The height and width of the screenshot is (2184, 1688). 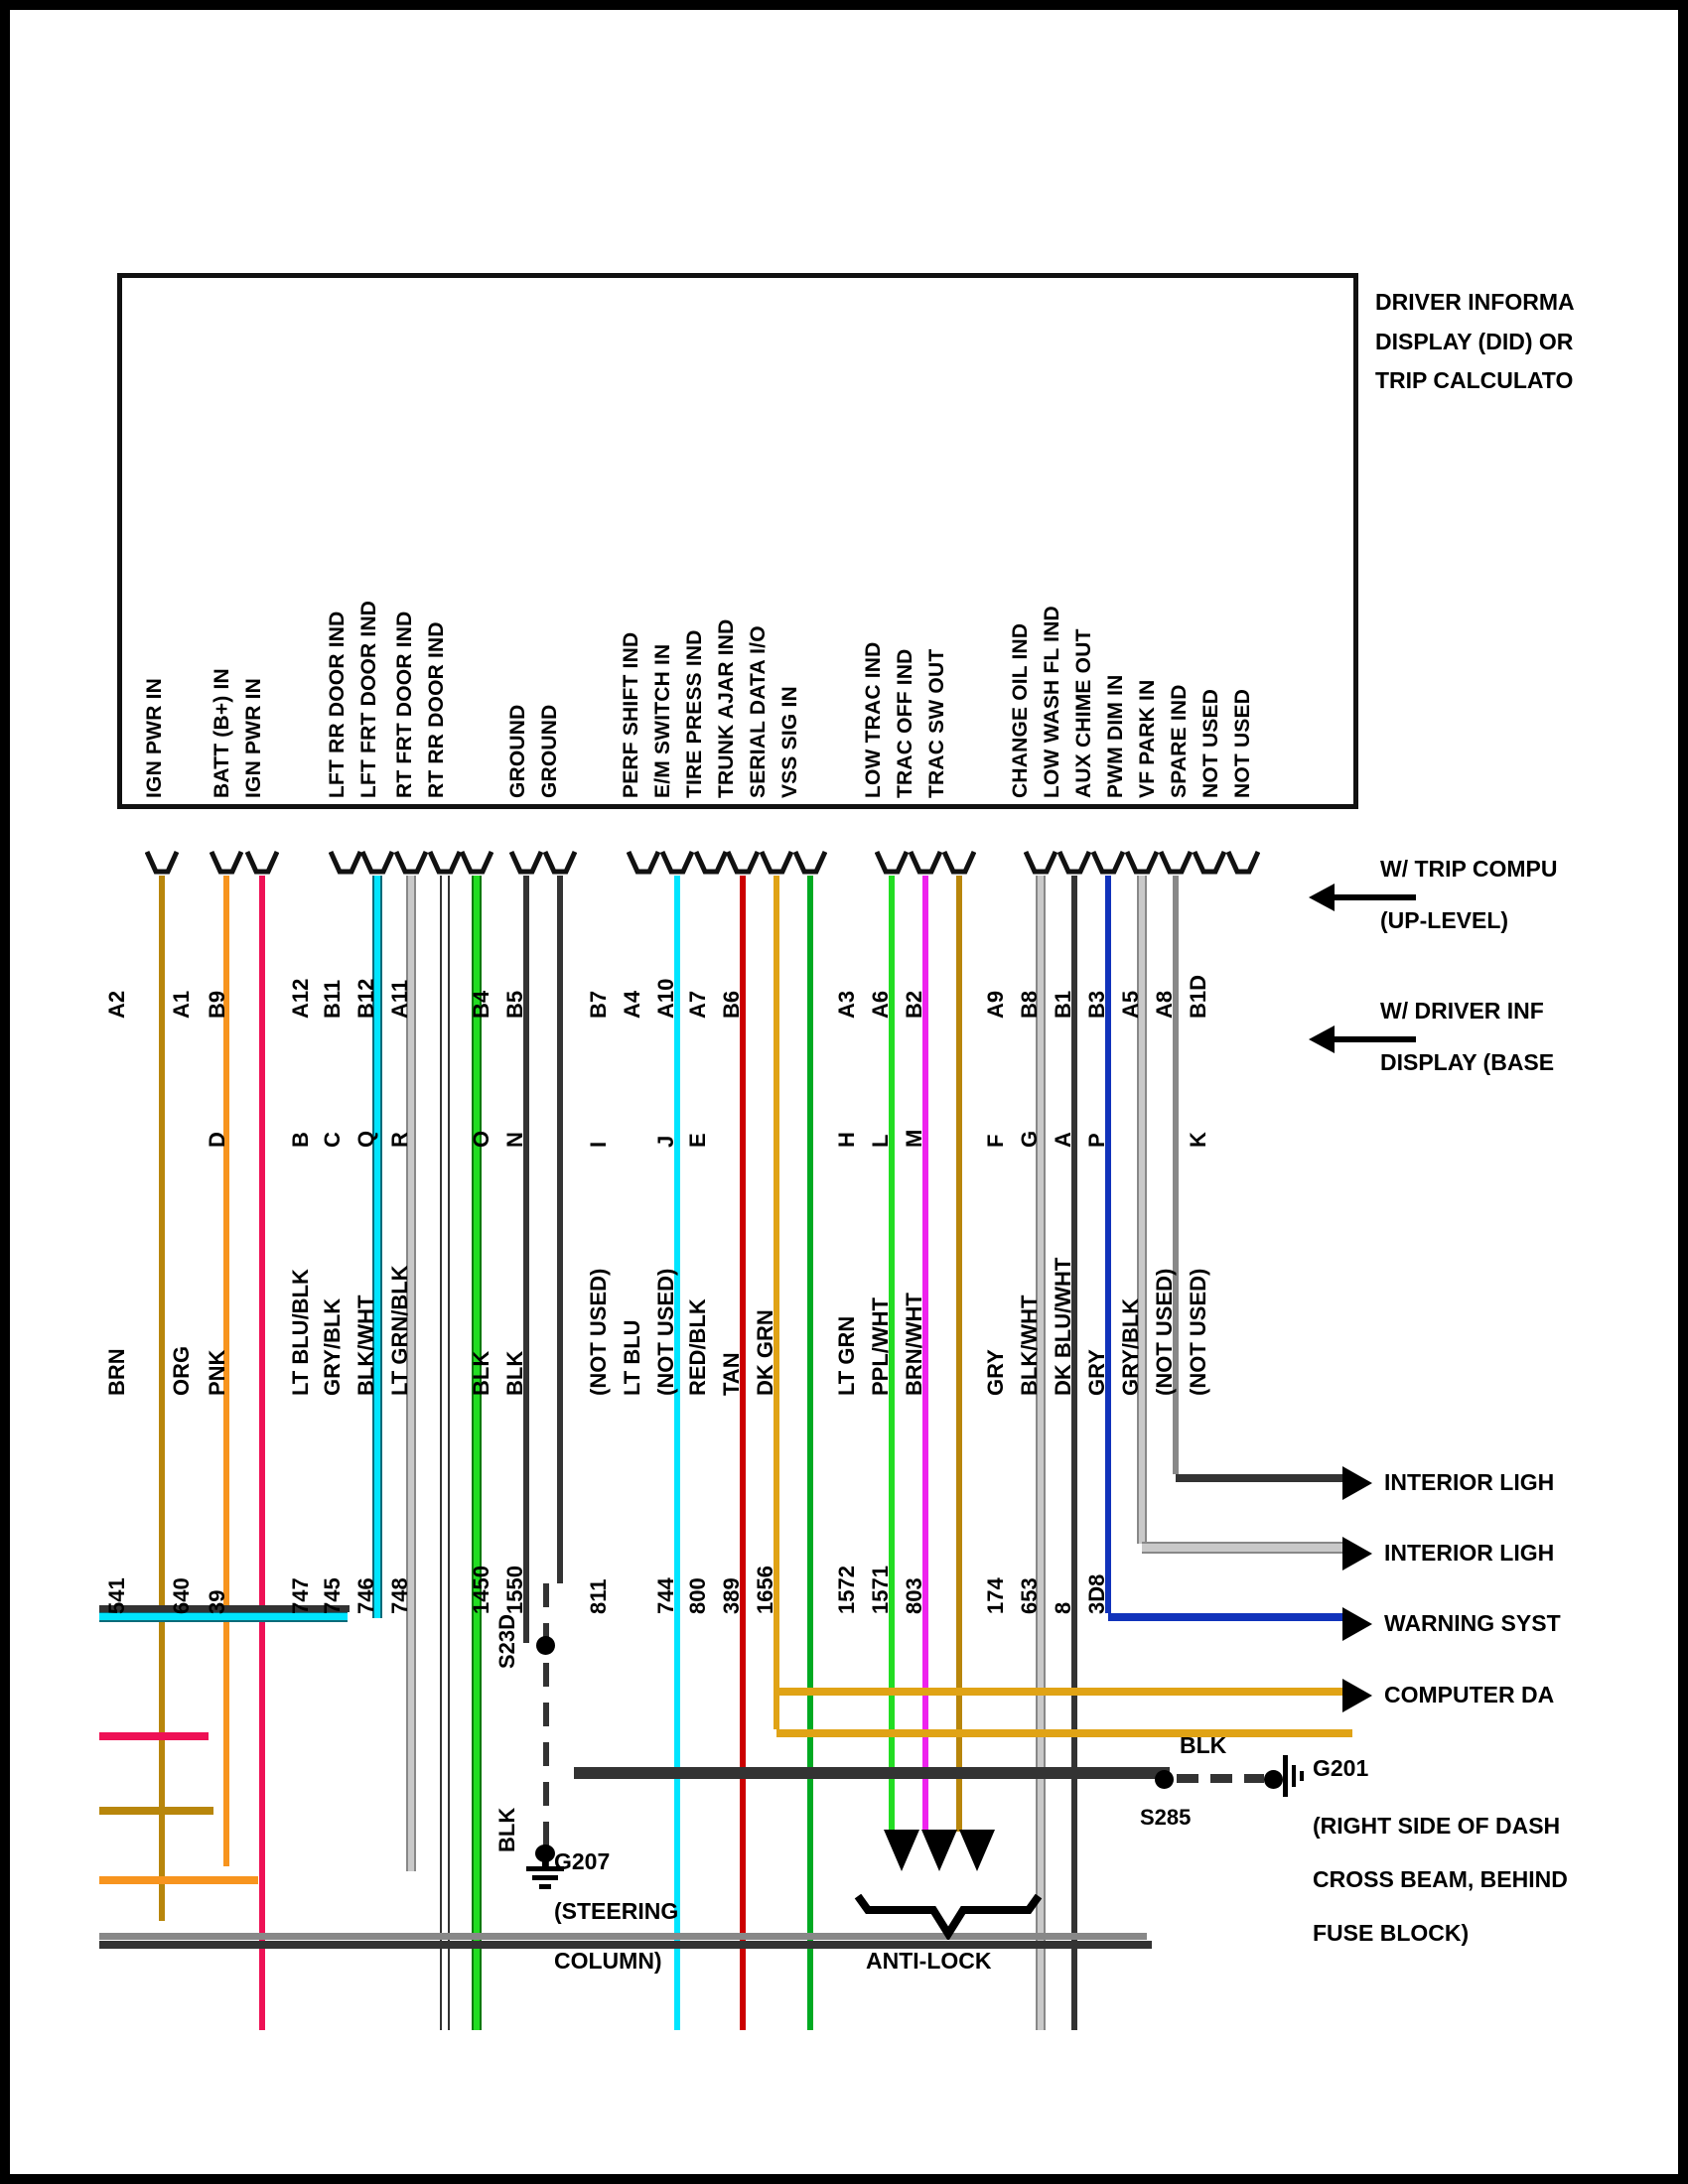 What do you see at coordinates (514, 1004) in the screenshot?
I see `wire-pin-label-9: B5` at bounding box center [514, 1004].